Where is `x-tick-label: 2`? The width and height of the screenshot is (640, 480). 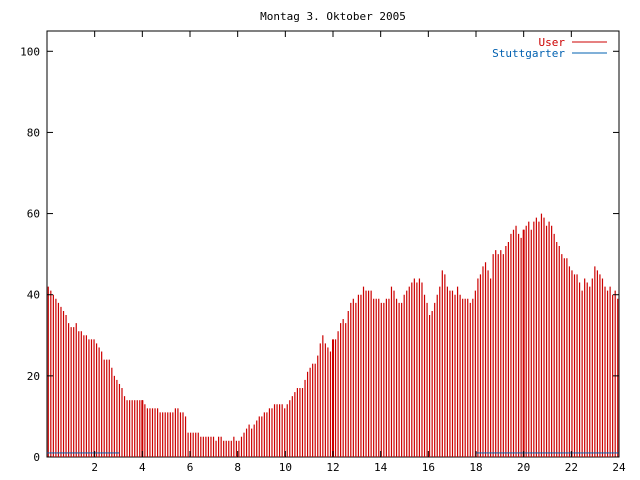 x-tick-label: 2 is located at coordinates (94, 467).